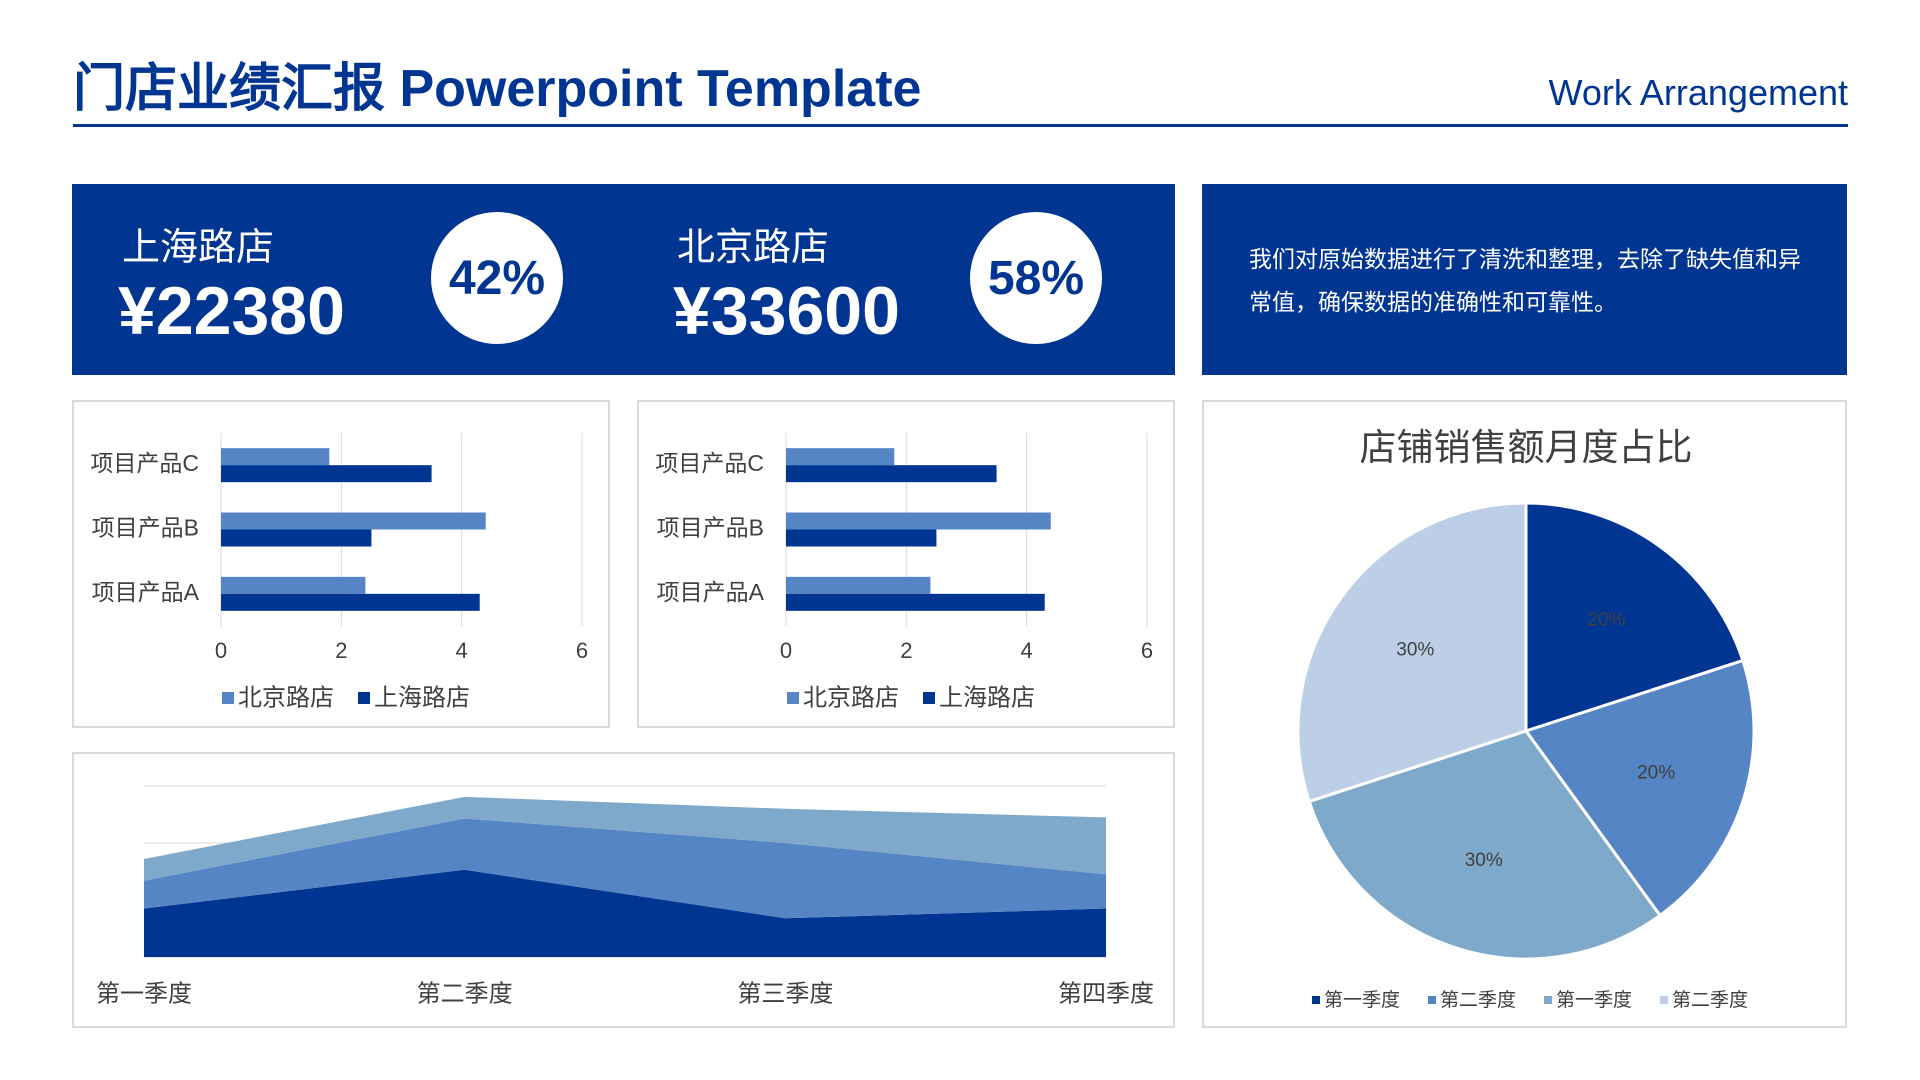 The image size is (1920, 1080). I want to click on store-share: 42%, so click(497, 278).